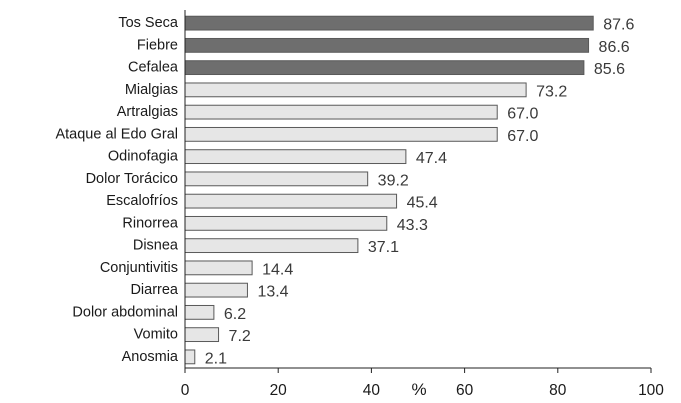 The width and height of the screenshot is (681, 403). Describe the element at coordinates (190, 357) in the screenshot. I see `bar-anosmia` at that location.